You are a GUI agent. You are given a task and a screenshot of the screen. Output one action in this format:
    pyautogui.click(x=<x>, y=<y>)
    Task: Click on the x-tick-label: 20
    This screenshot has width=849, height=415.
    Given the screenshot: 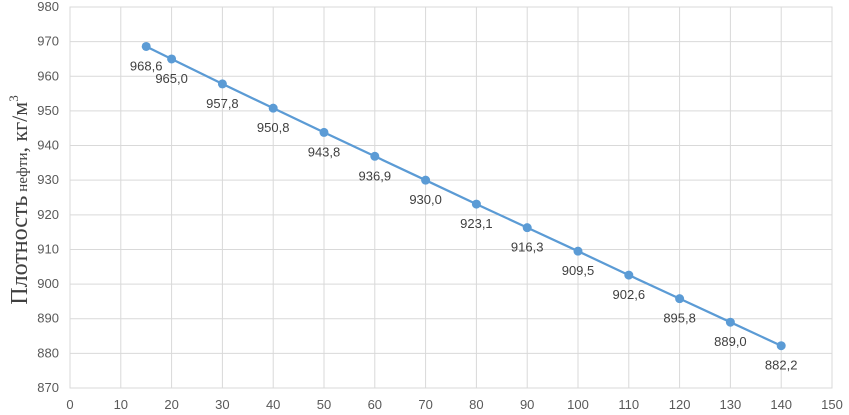 What is the action you would take?
    pyautogui.click(x=171, y=404)
    